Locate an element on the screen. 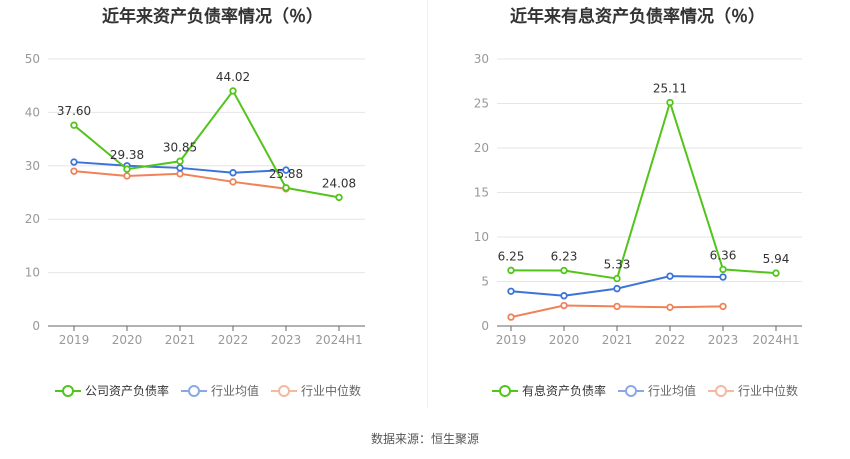 The width and height of the screenshot is (850, 459). data-label: 25.88 is located at coordinates (286, 174).